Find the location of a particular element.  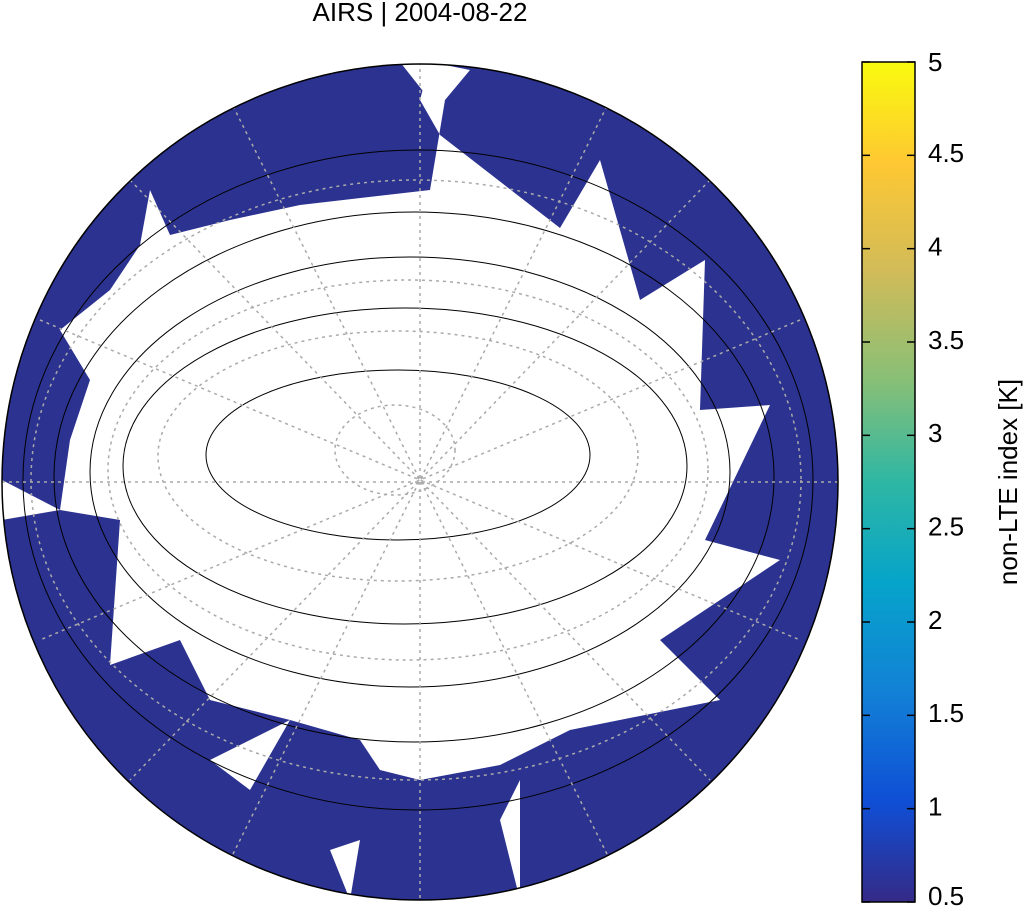

colorbar-tick-label: 2.5 is located at coordinates (946, 527).